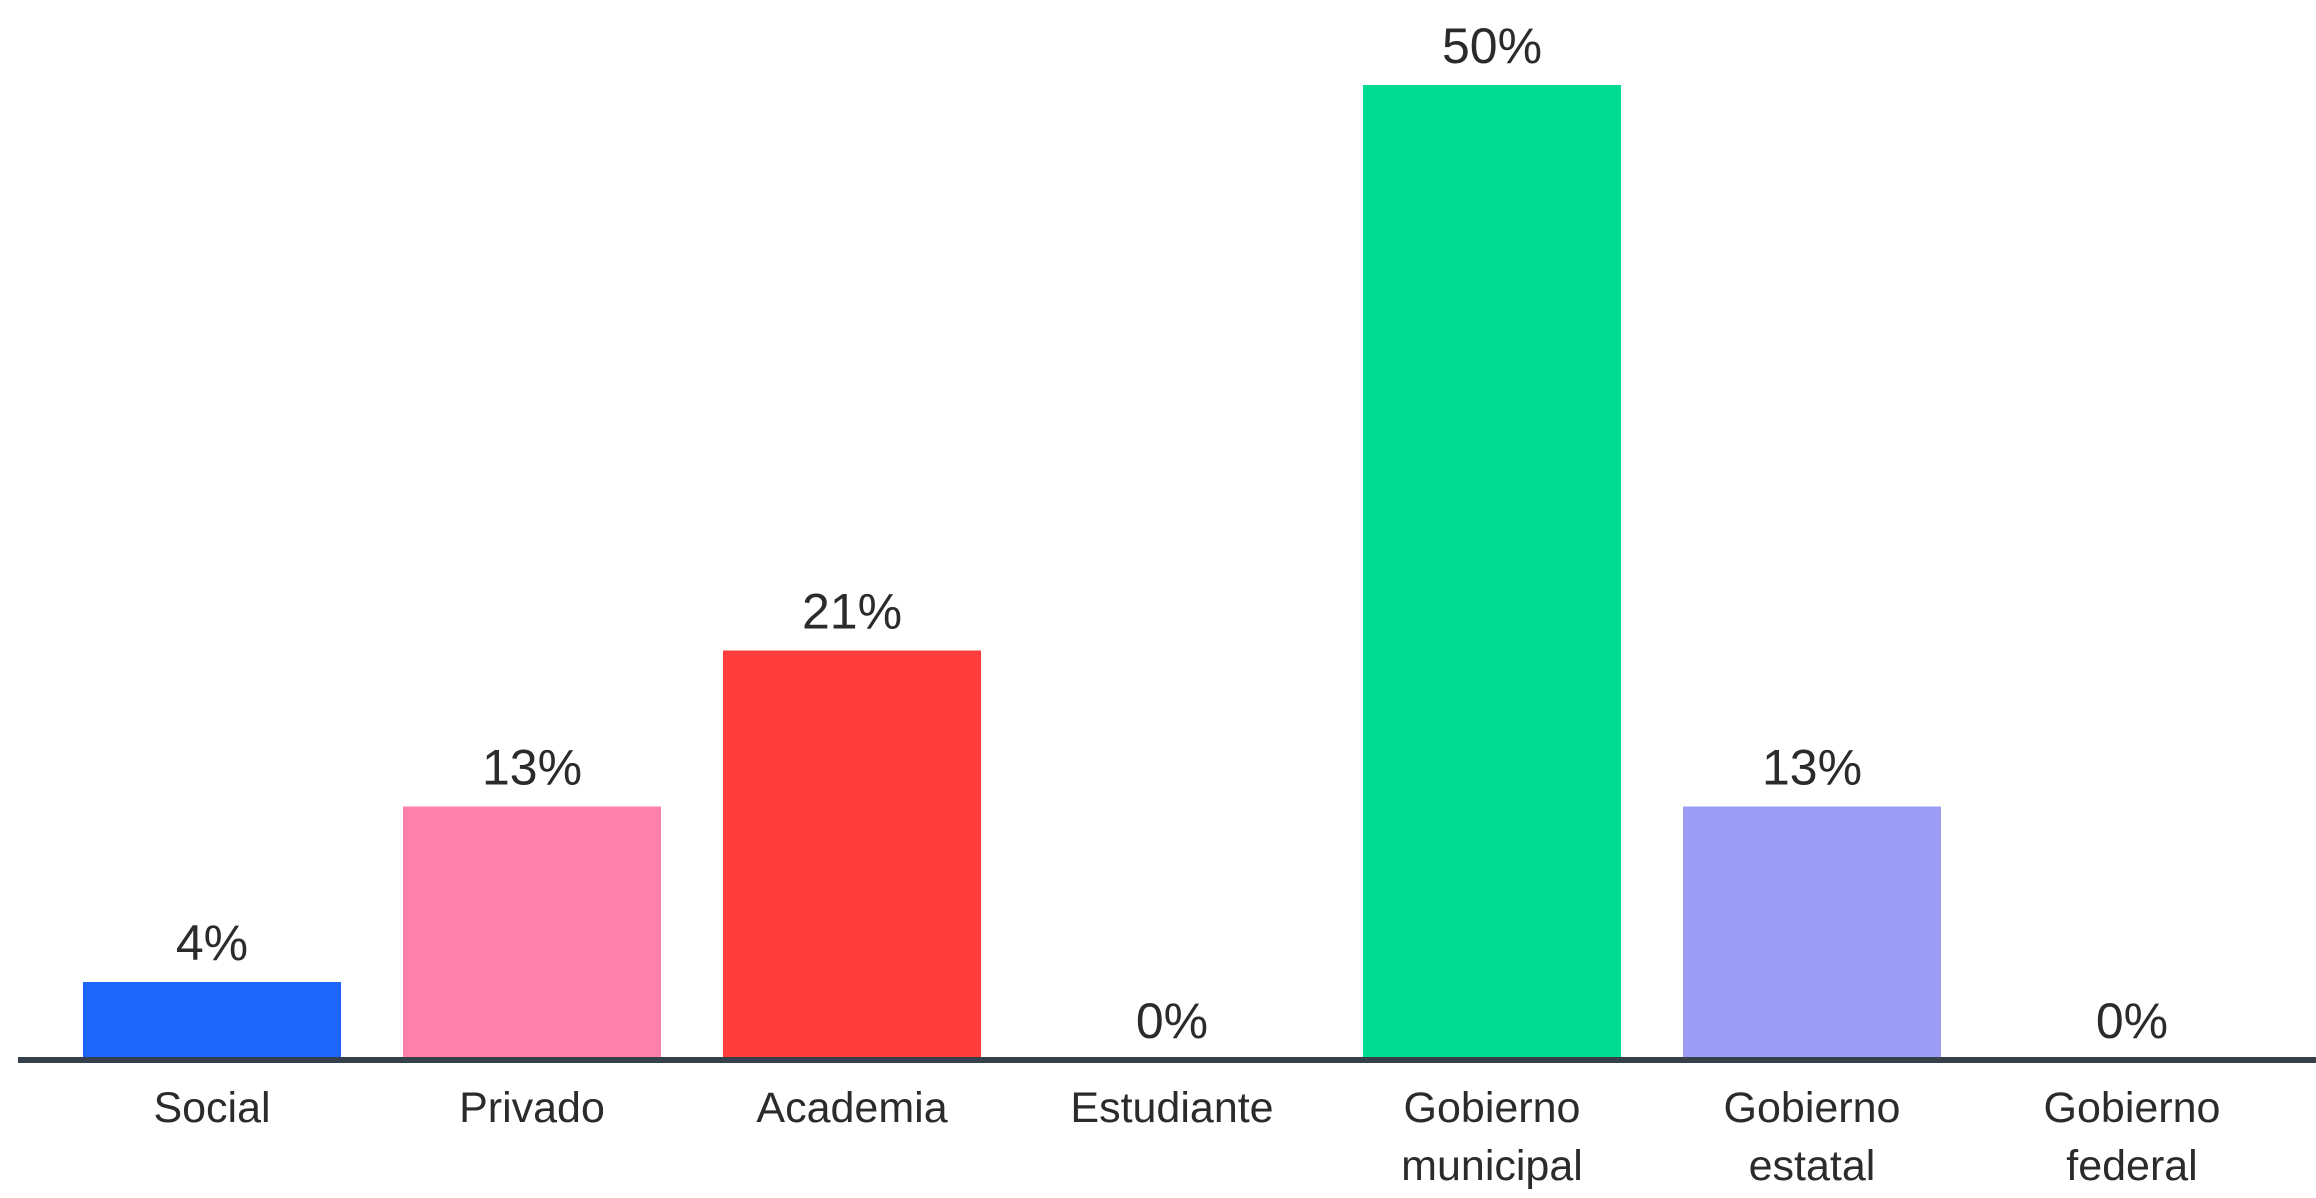 The width and height of the screenshot is (2316, 1198). I want to click on category-label-4: Gobierno municipal, so click(1492, 1137).